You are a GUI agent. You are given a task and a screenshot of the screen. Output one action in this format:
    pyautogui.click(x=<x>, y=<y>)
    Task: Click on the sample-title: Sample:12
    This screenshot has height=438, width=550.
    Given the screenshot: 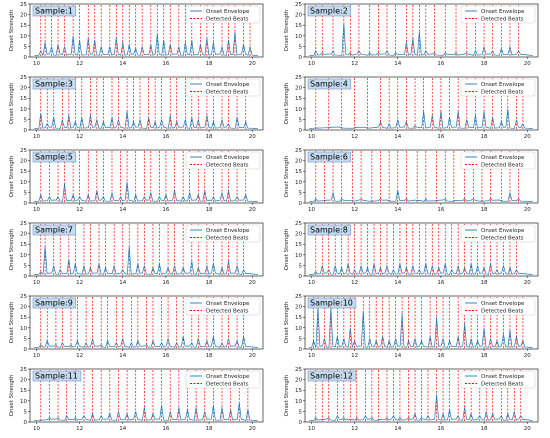 What is the action you would take?
    pyautogui.click(x=331, y=376)
    